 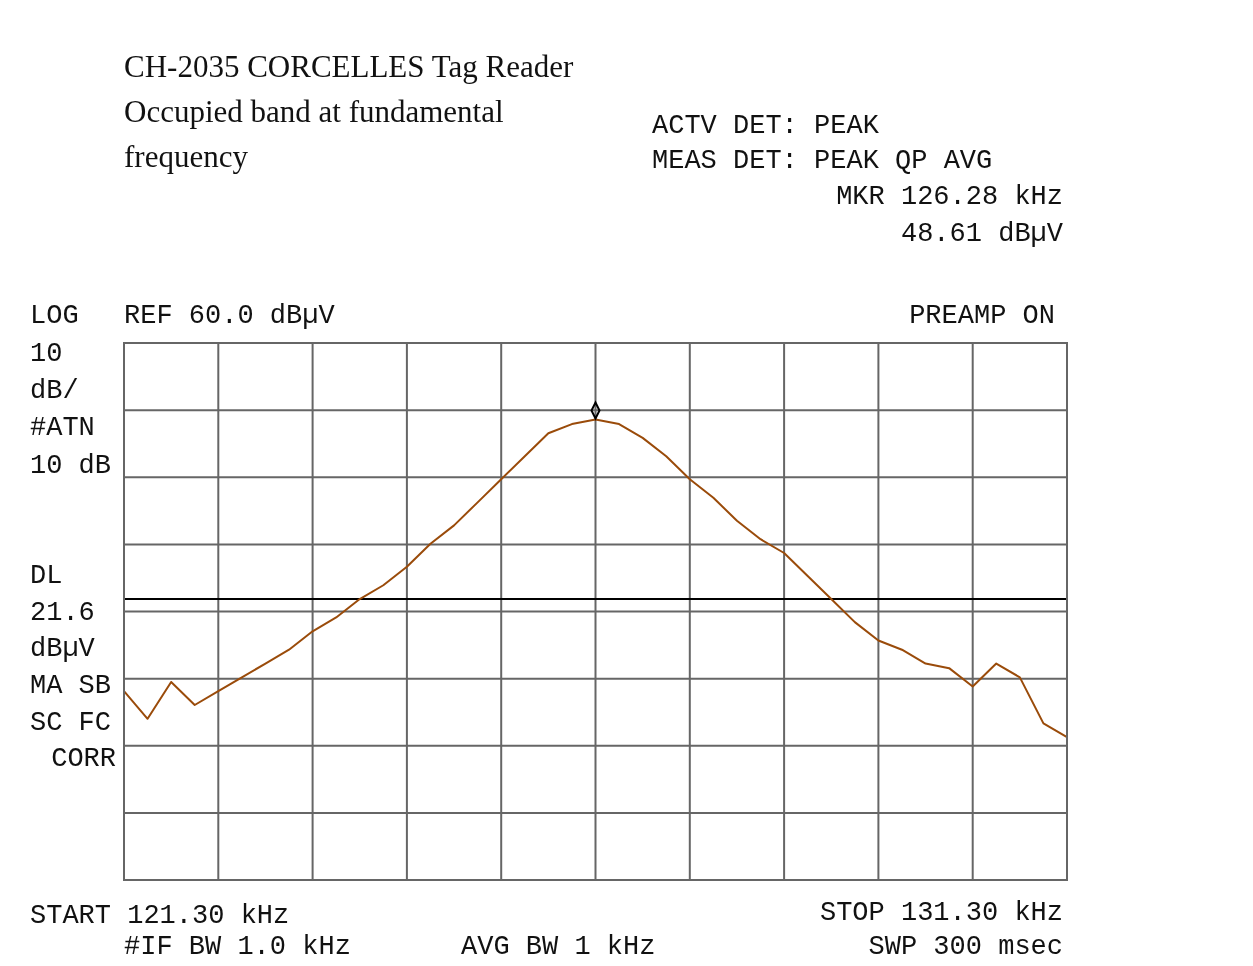 What do you see at coordinates (62, 428) in the screenshot?
I see `text: #ATN` at bounding box center [62, 428].